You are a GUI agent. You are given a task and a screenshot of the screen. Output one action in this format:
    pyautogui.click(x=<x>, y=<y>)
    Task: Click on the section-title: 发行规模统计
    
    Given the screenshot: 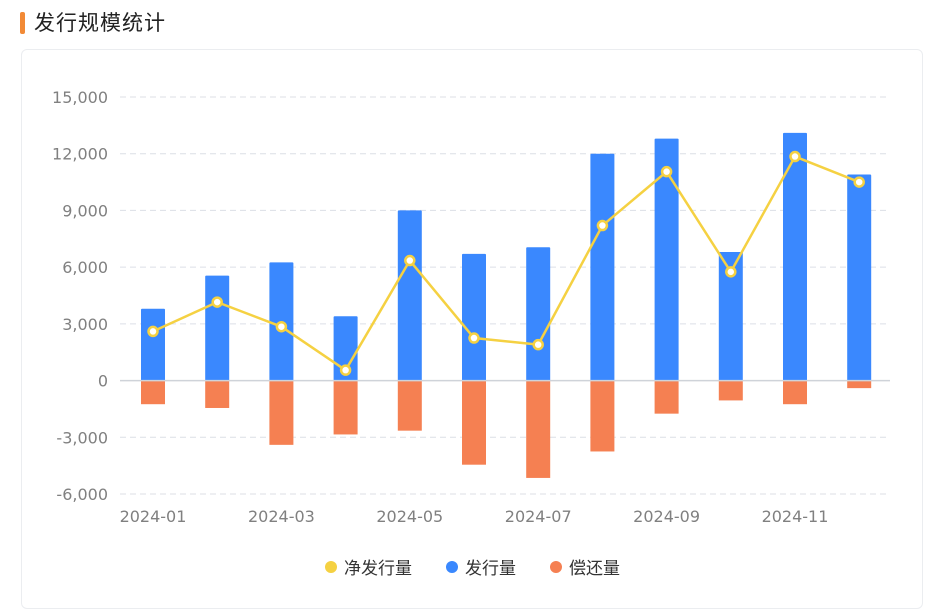 What is the action you would take?
    pyautogui.click(x=100, y=23)
    